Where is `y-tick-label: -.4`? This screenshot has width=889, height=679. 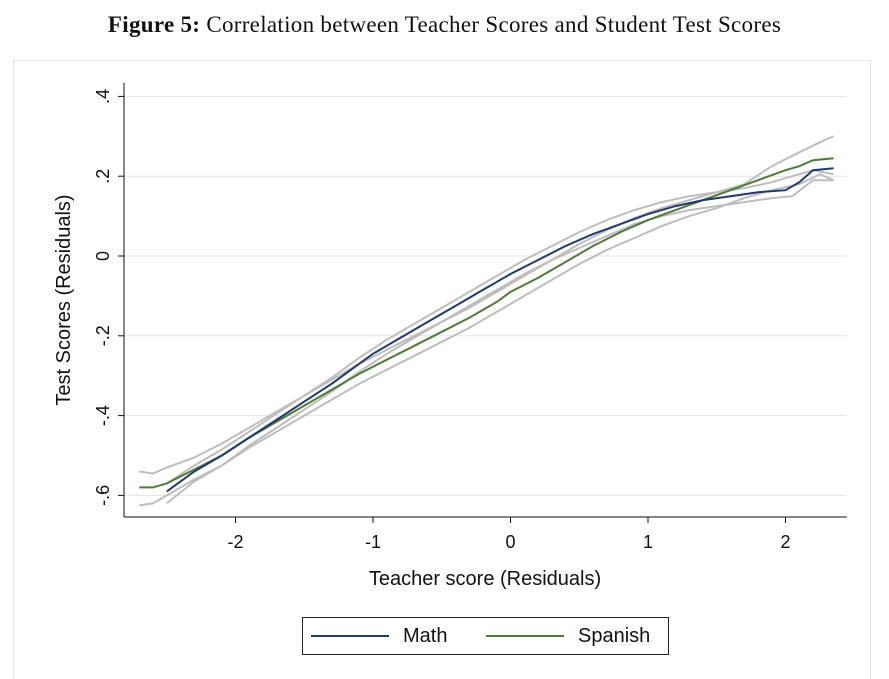 y-tick-label: -.4 is located at coordinates (103, 415).